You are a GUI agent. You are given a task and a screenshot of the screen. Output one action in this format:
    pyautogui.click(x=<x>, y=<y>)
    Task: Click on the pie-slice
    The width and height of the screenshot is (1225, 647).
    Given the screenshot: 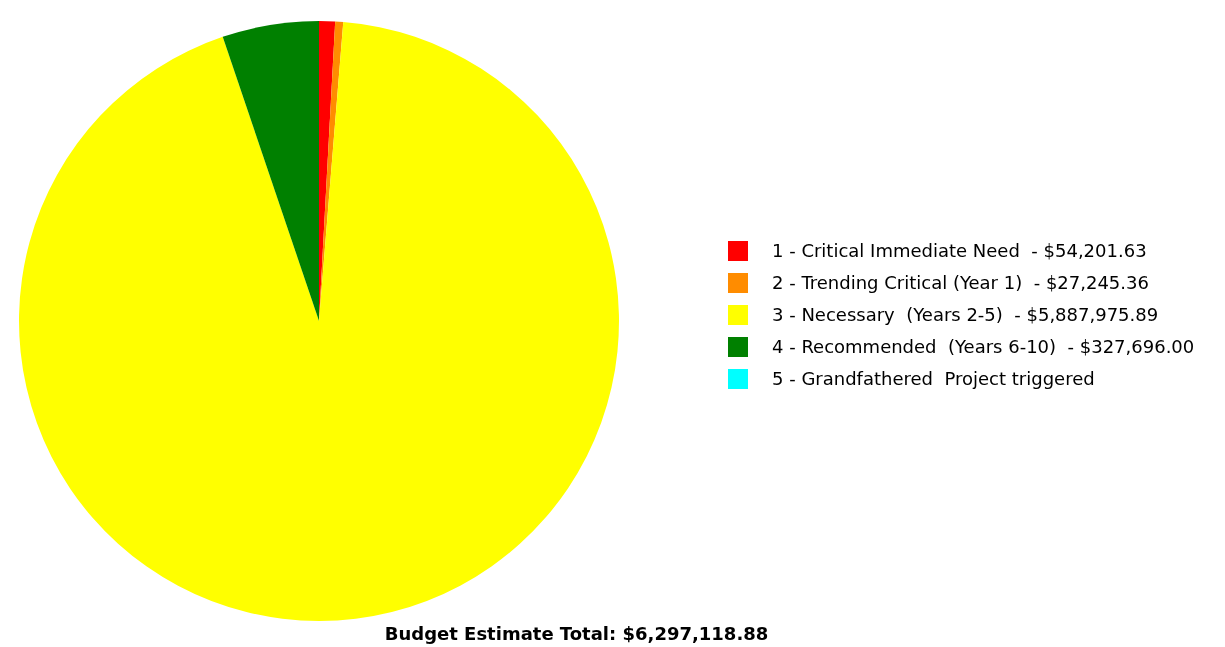 What is the action you would take?
    pyautogui.click(x=270, y=171)
    